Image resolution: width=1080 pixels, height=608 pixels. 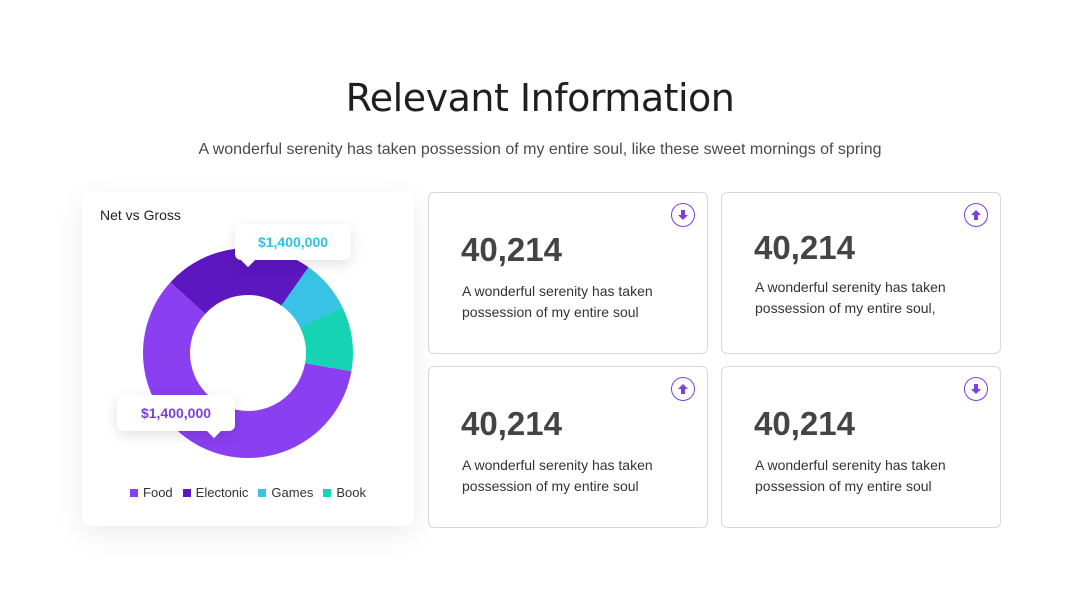 I want to click on legend-item-electonic: Electonic, so click(x=215, y=492).